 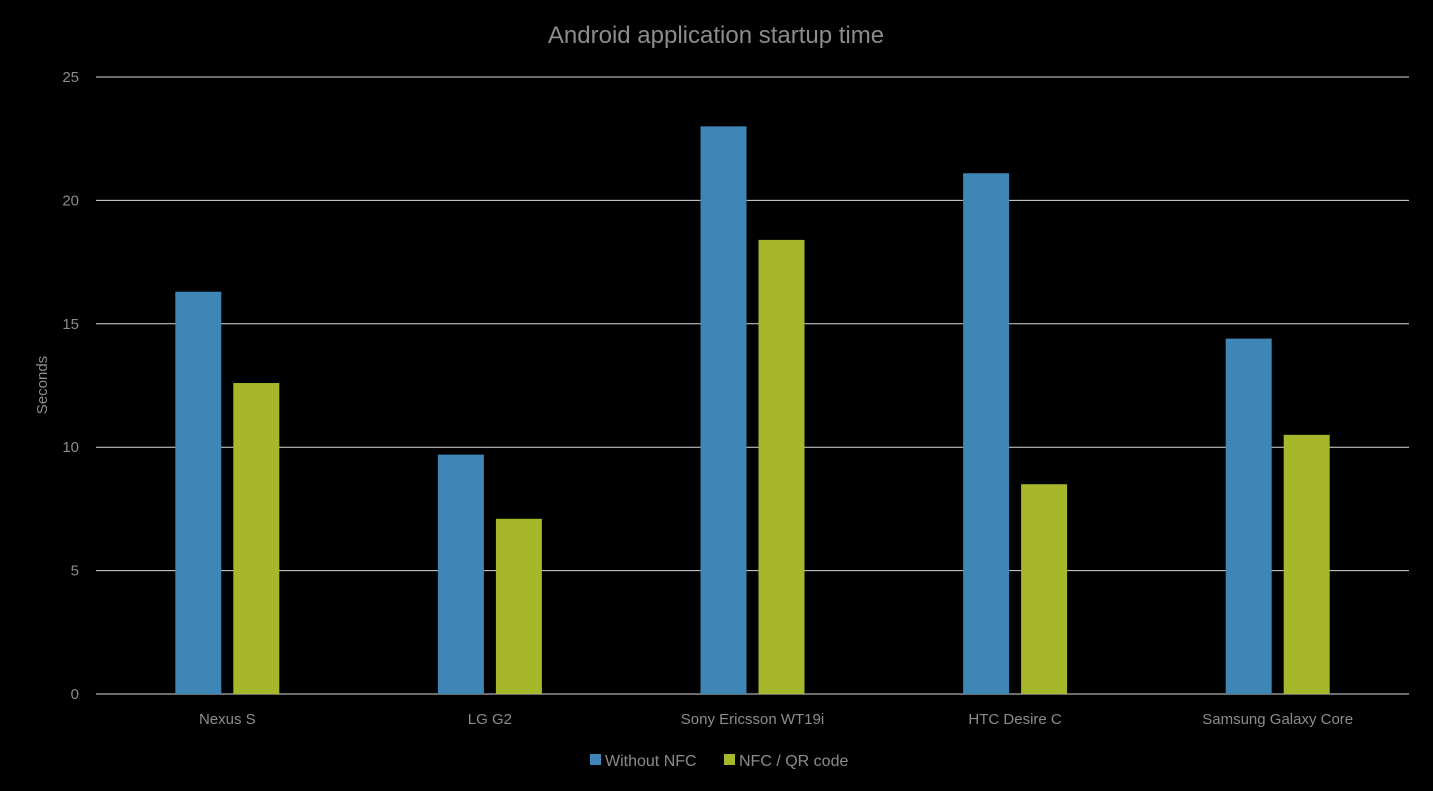 I want to click on y-tick-label-5: 5, so click(x=75, y=571).